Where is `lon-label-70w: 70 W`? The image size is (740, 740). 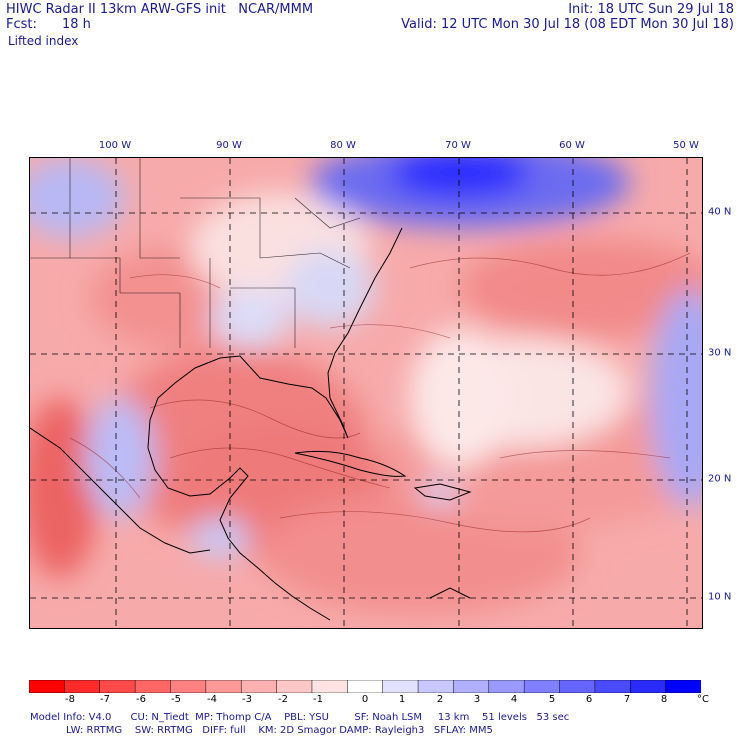 lon-label-70w: 70 W is located at coordinates (458, 145).